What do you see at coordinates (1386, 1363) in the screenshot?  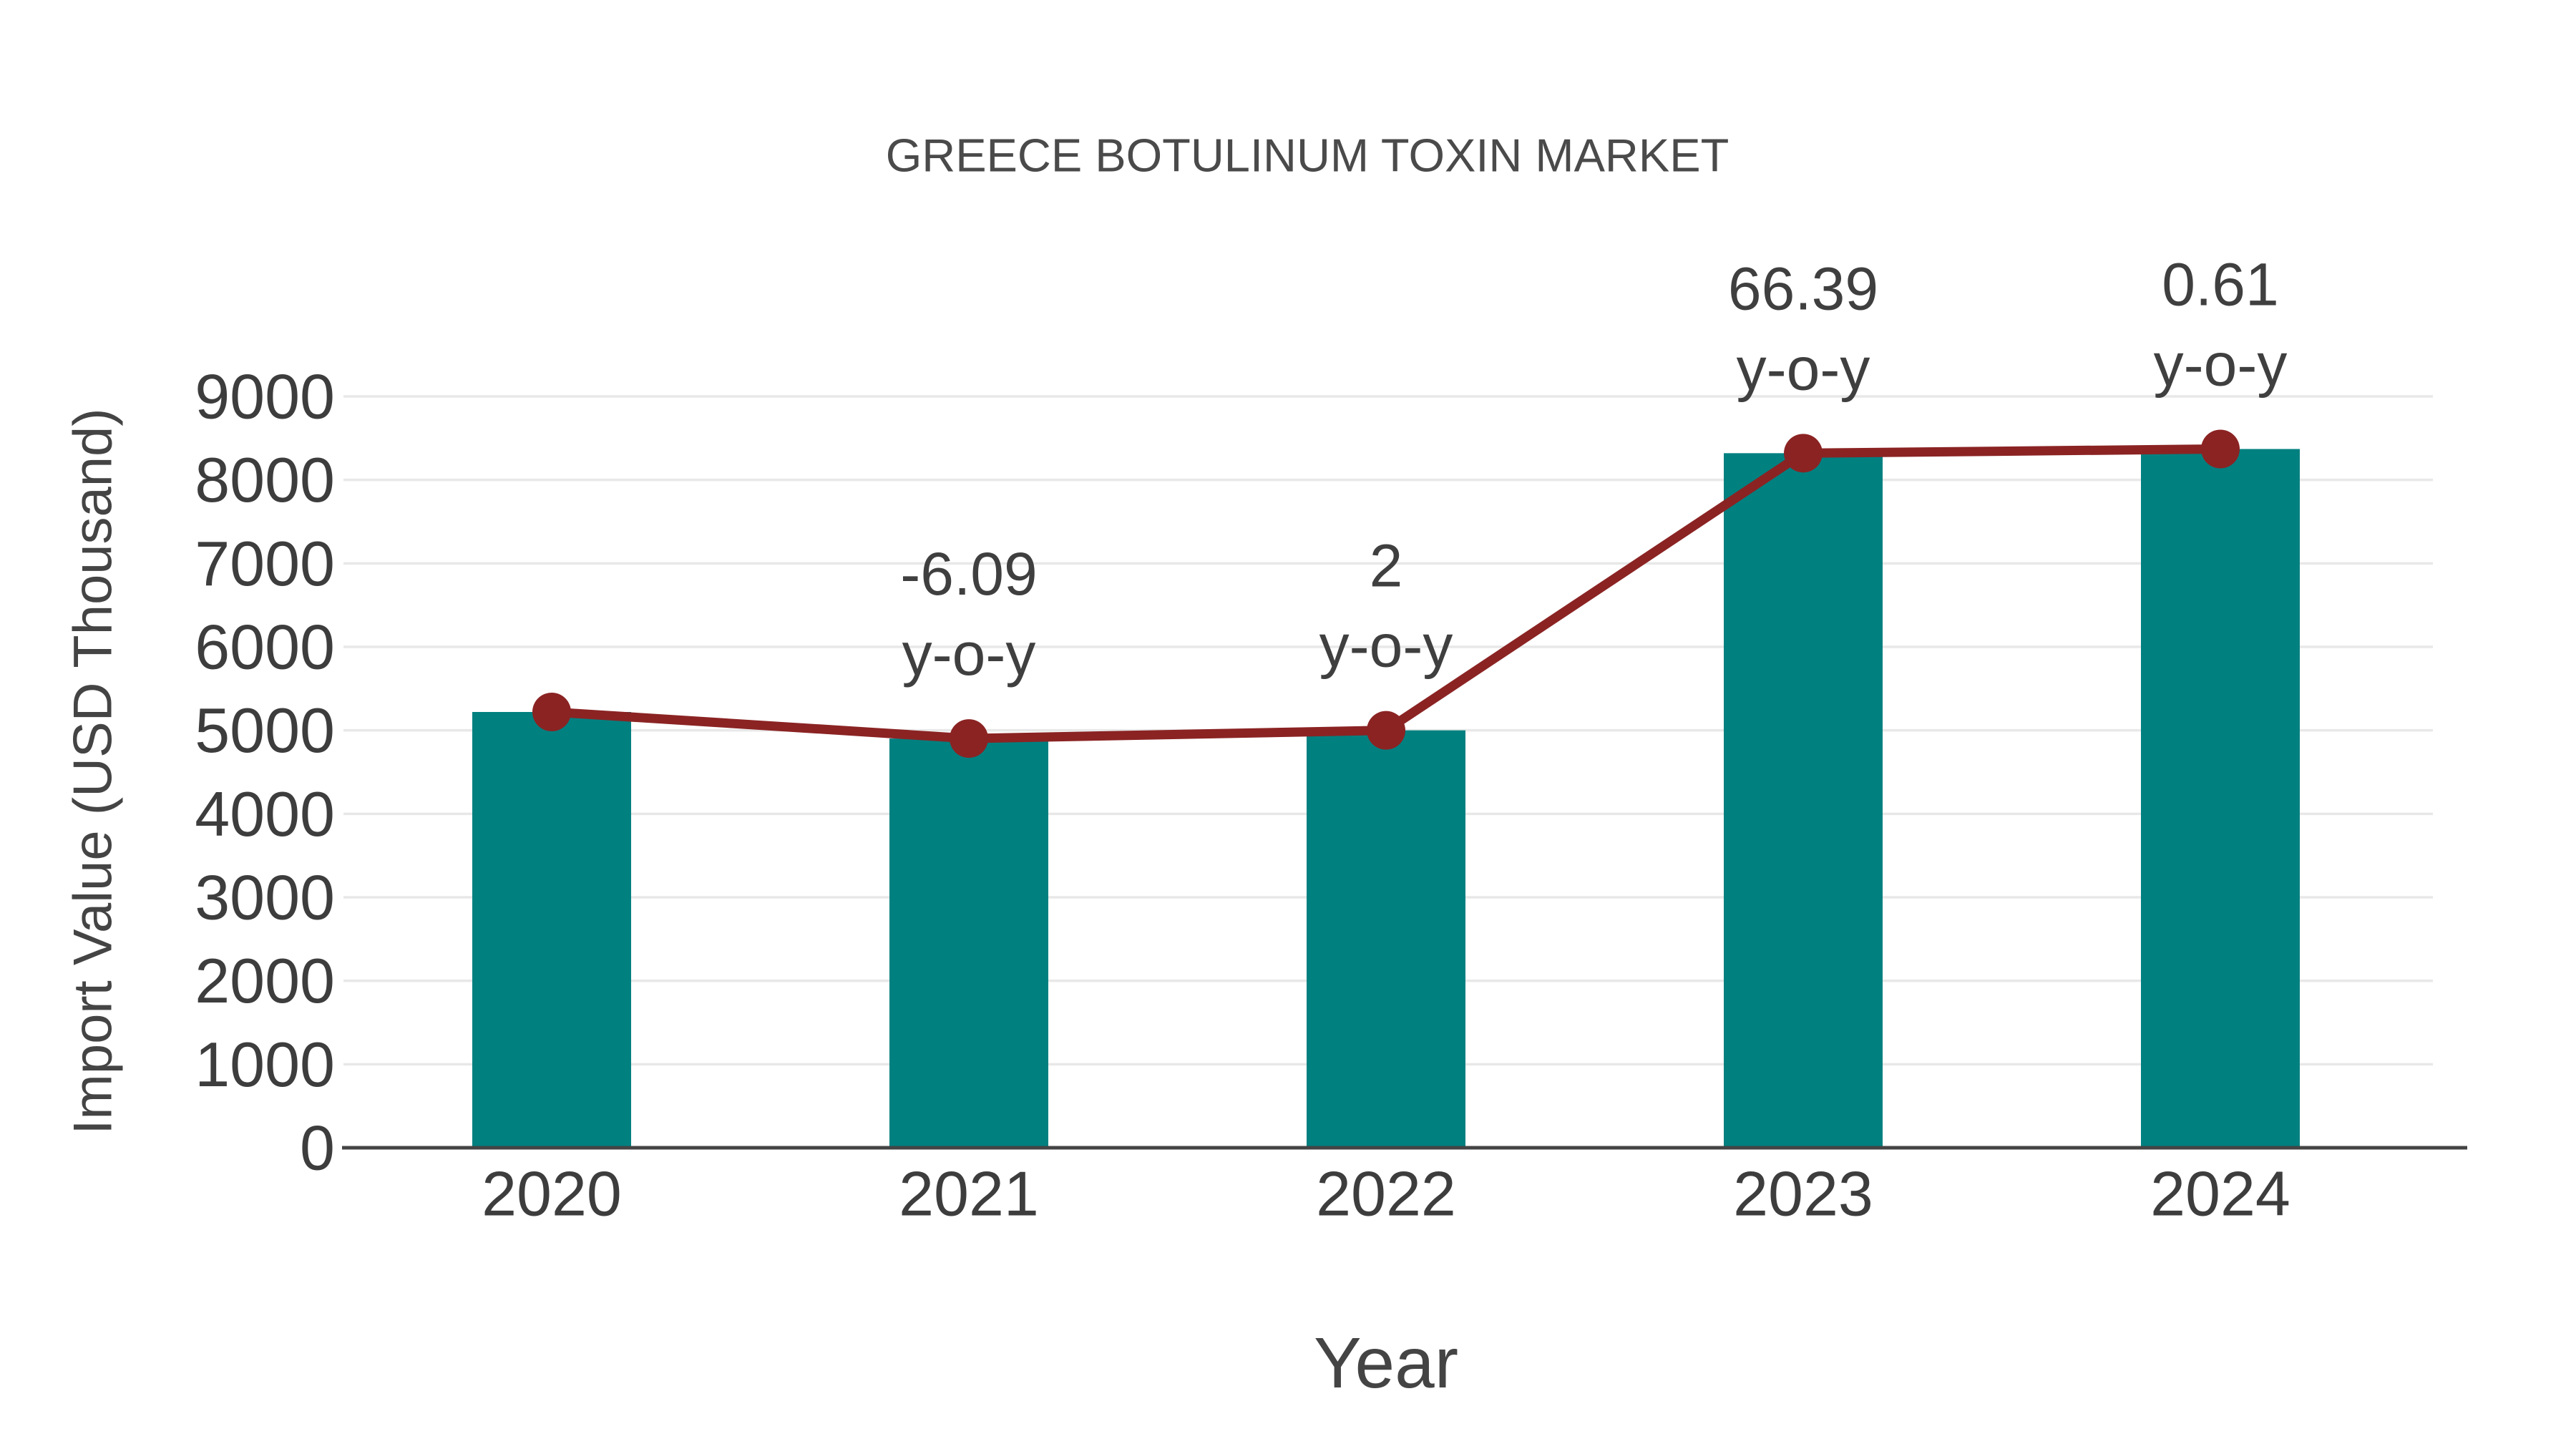 I see `x-axis-title: Year` at bounding box center [1386, 1363].